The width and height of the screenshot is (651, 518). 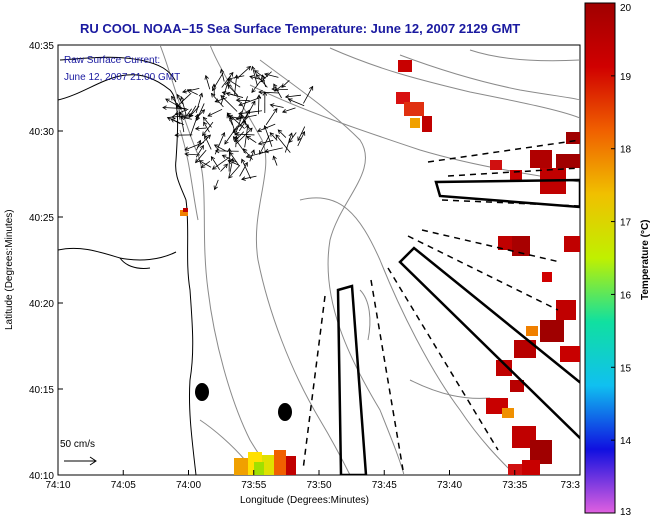 What do you see at coordinates (571, 485) in the screenshot?
I see `x-tick-label: 73:3` at bounding box center [571, 485].